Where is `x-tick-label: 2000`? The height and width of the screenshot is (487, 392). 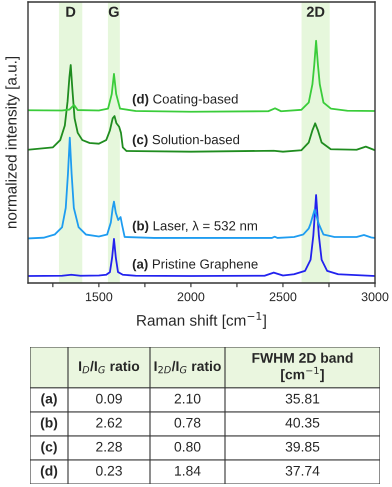 x-tick-label: 2000 is located at coordinates (191, 297).